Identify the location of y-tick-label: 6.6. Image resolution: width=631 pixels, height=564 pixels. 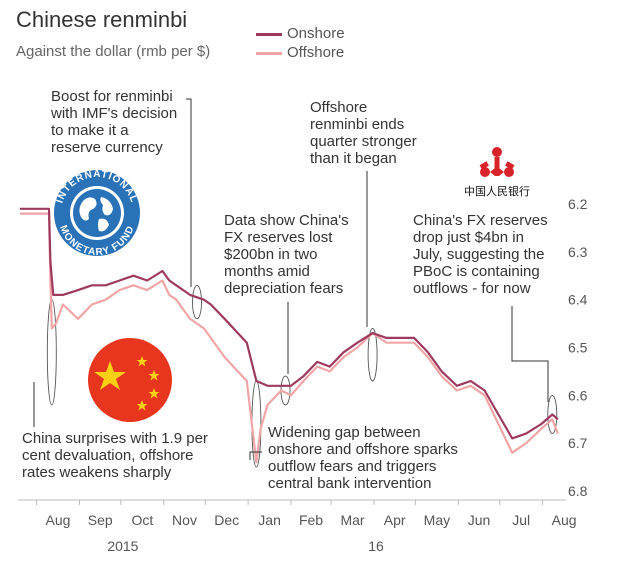
(578, 395).